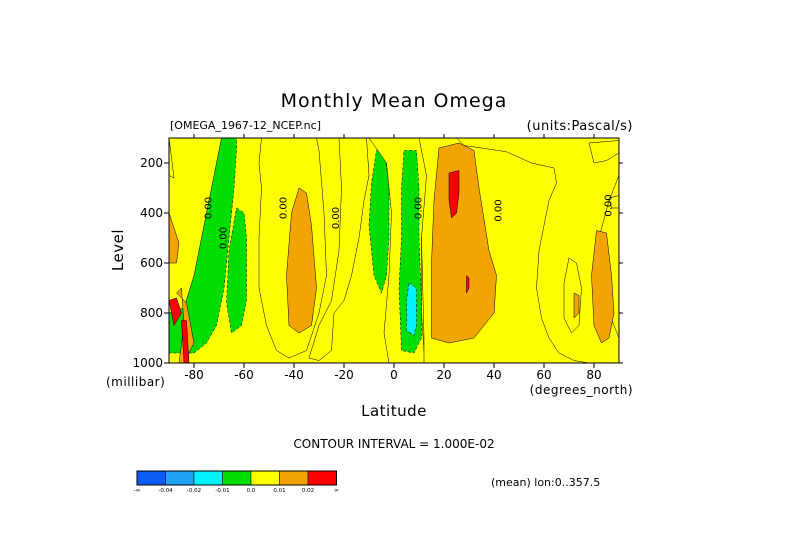 This screenshot has width=789, height=558. I want to click on contour-label-0: 0.00, so click(209, 208).